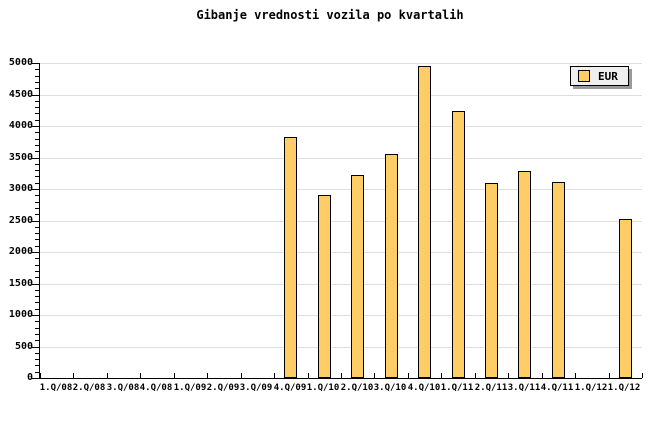 Image resolution: width=660 pixels, height=440 pixels. Describe the element at coordinates (341, 189) in the screenshot. I see `gridline-y3000` at that location.